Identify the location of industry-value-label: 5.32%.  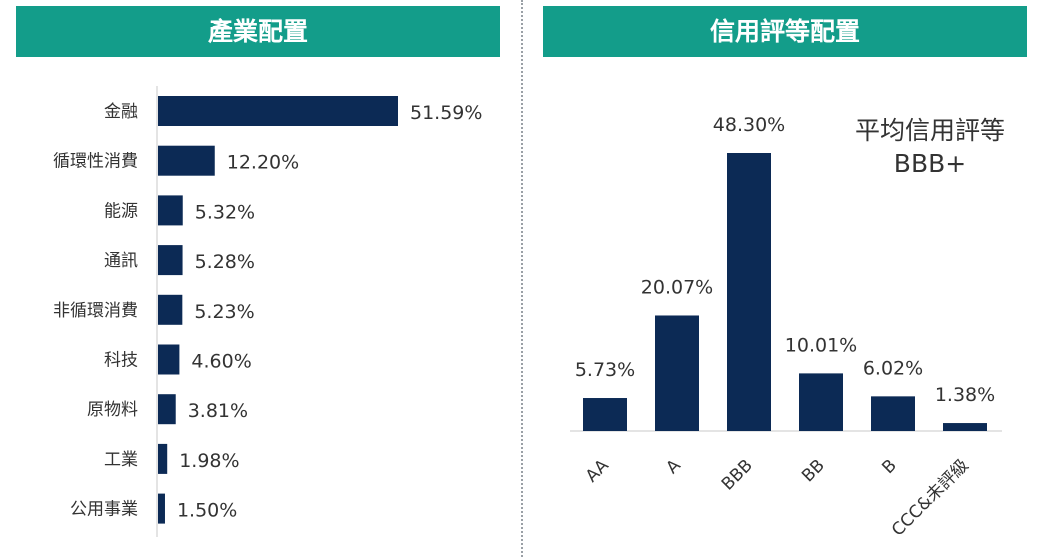
(225, 212).